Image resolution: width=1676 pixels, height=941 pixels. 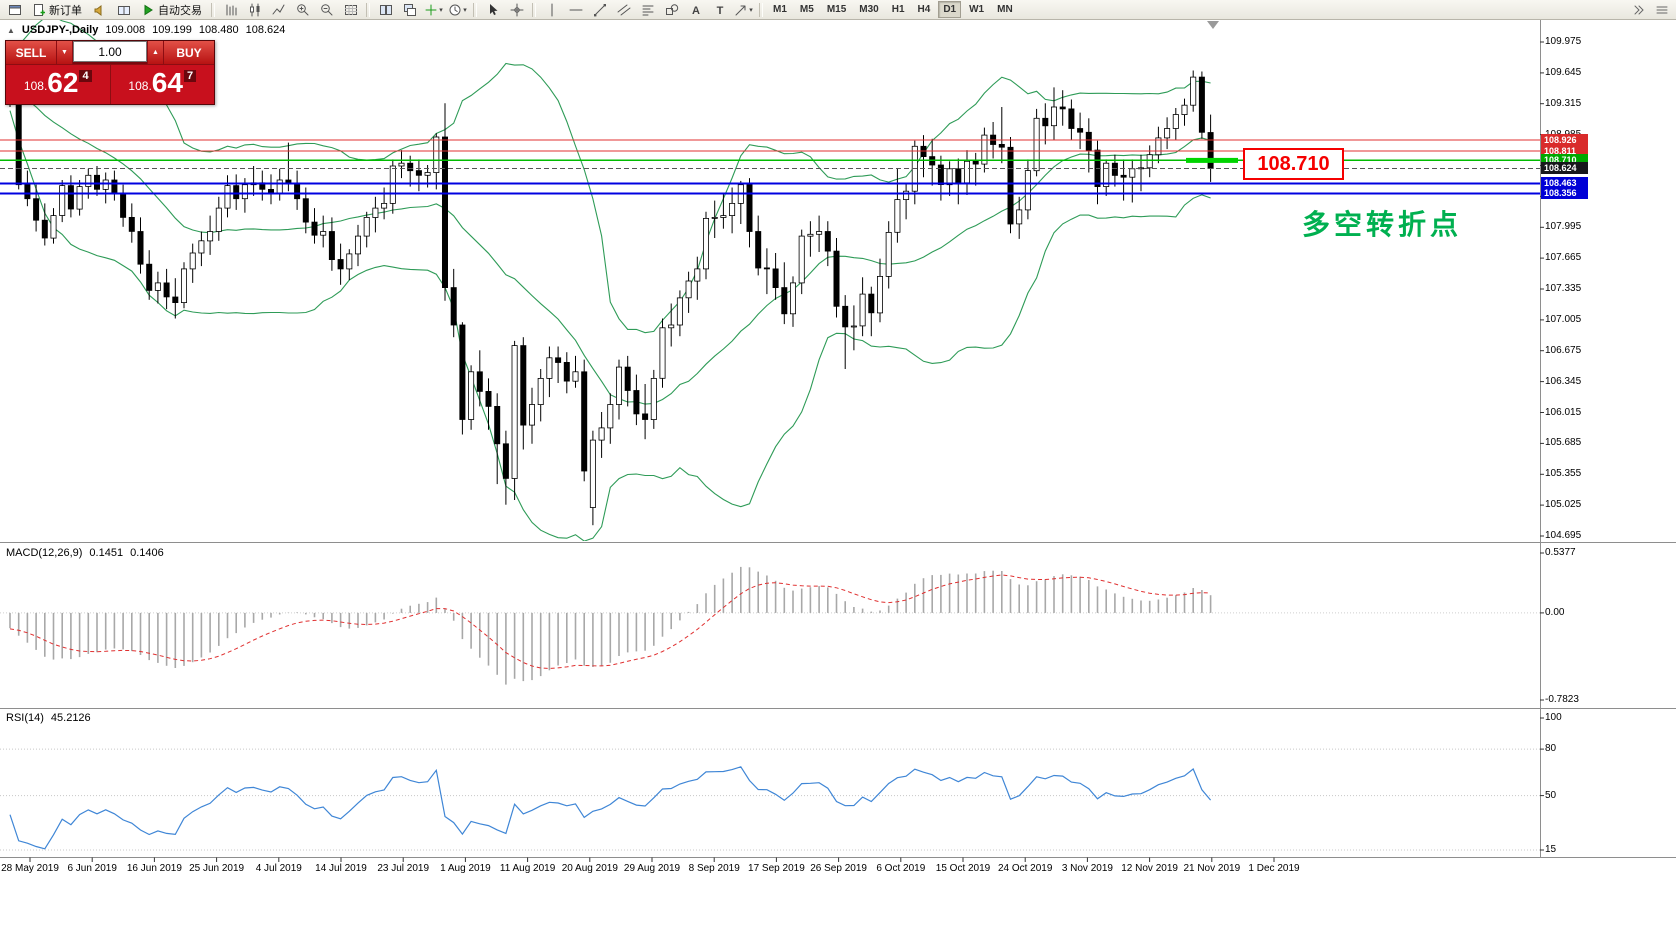 What do you see at coordinates (189, 52) in the screenshot?
I see `buy-button: BUY` at bounding box center [189, 52].